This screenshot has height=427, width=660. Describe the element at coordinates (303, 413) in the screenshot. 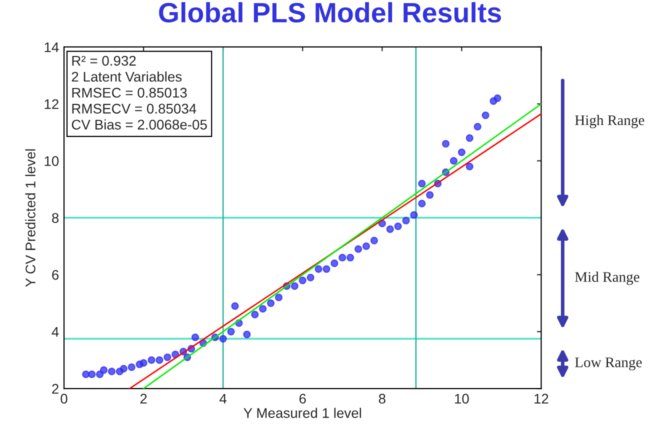

I see `x-axis-title: Y Measured 1 level` at that location.